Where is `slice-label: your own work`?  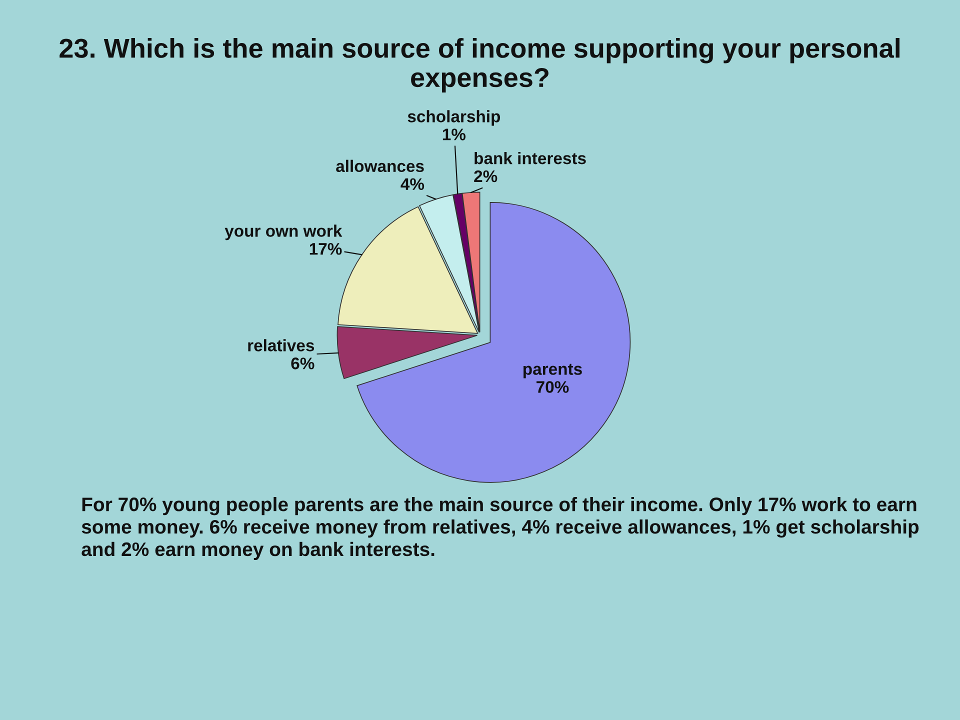
slice-label: your own work is located at coordinates (283, 232).